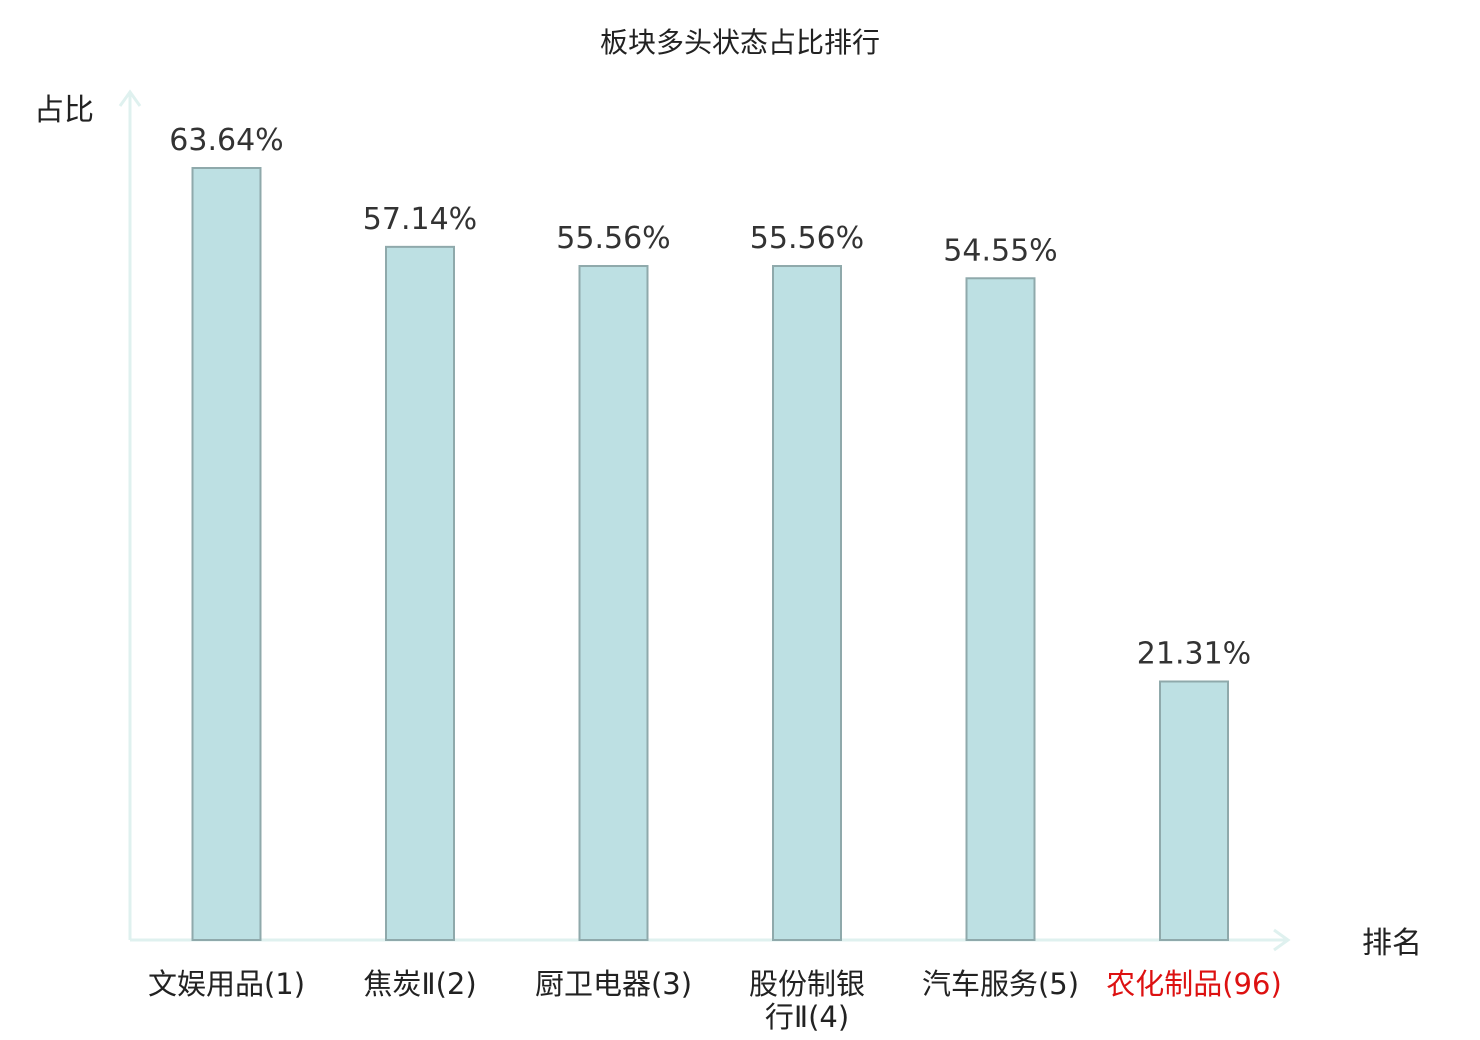 This screenshot has height=1040, width=1480. I want to click on x-tick-label-2: 焦炭Ⅱ(2), so click(419, 984).